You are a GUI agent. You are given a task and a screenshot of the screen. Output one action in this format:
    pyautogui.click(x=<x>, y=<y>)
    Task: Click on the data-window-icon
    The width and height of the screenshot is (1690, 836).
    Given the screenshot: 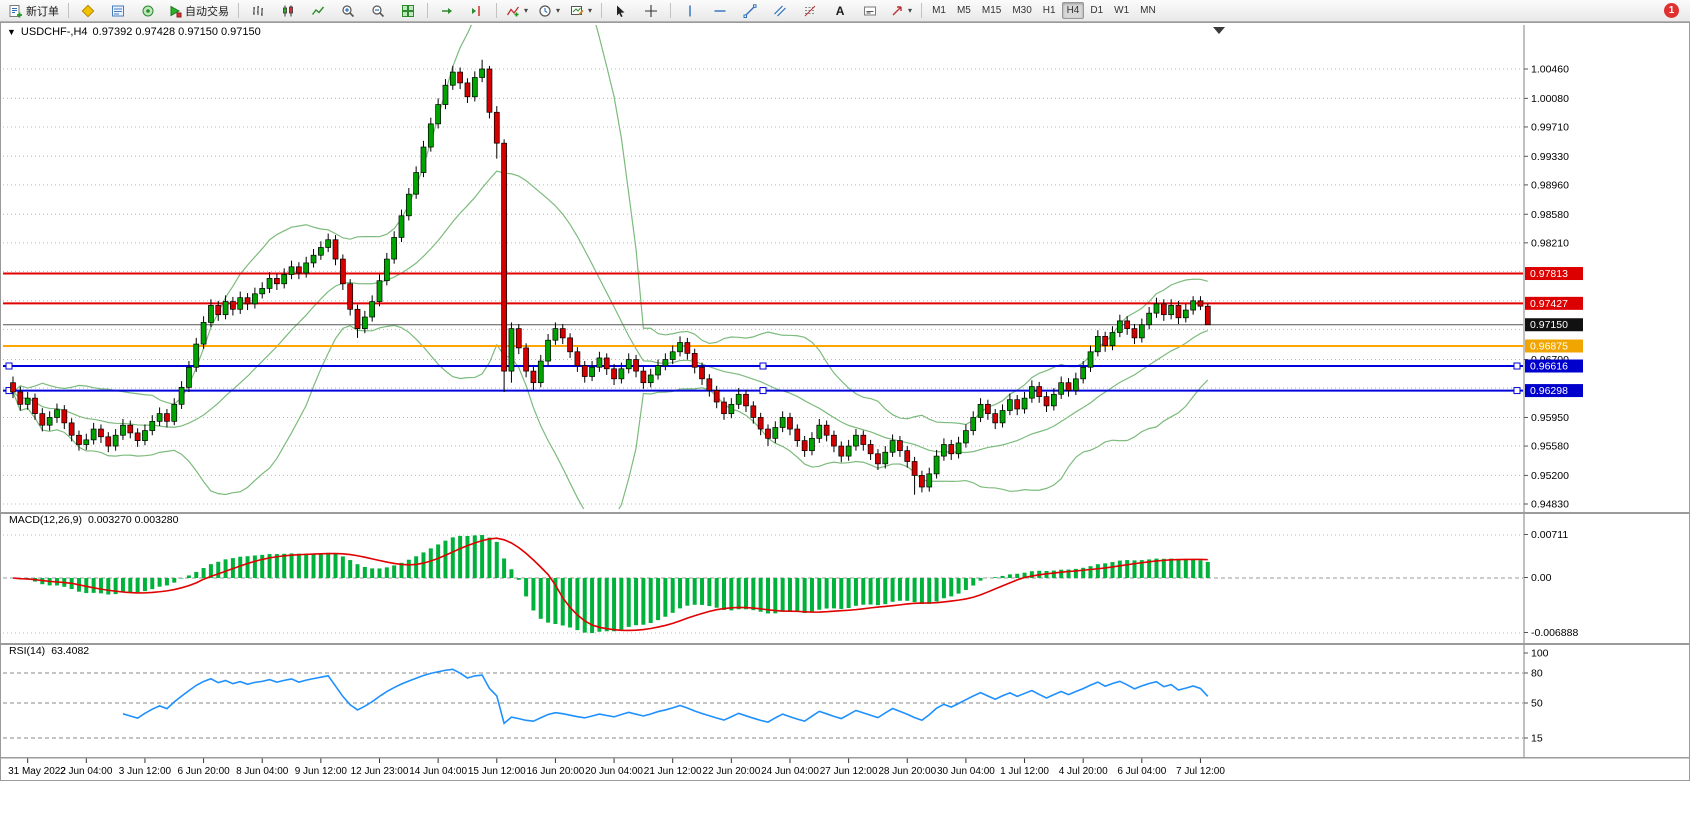 What is the action you would take?
    pyautogui.click(x=118, y=10)
    